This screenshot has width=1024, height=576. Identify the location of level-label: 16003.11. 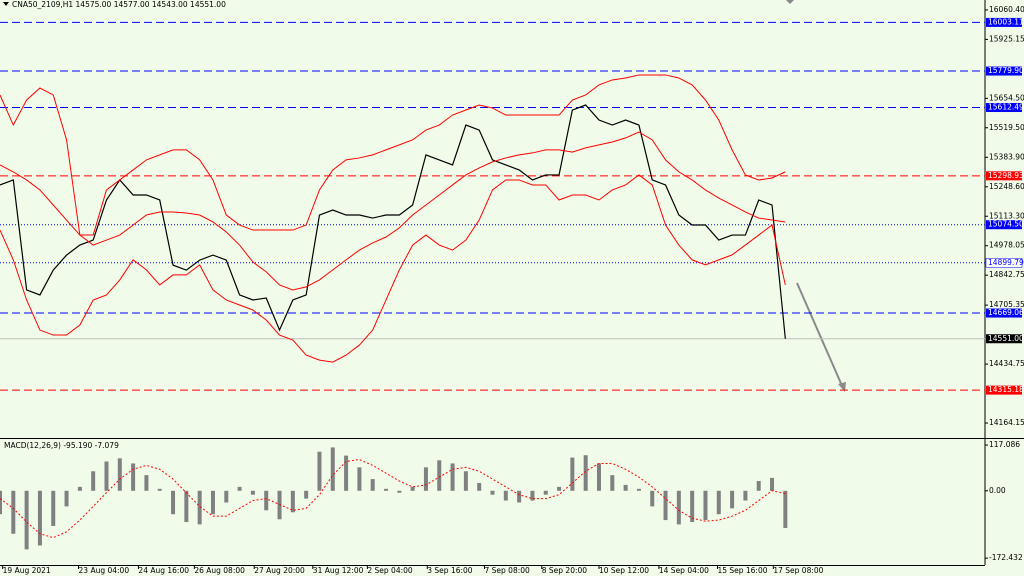
(1006, 21).